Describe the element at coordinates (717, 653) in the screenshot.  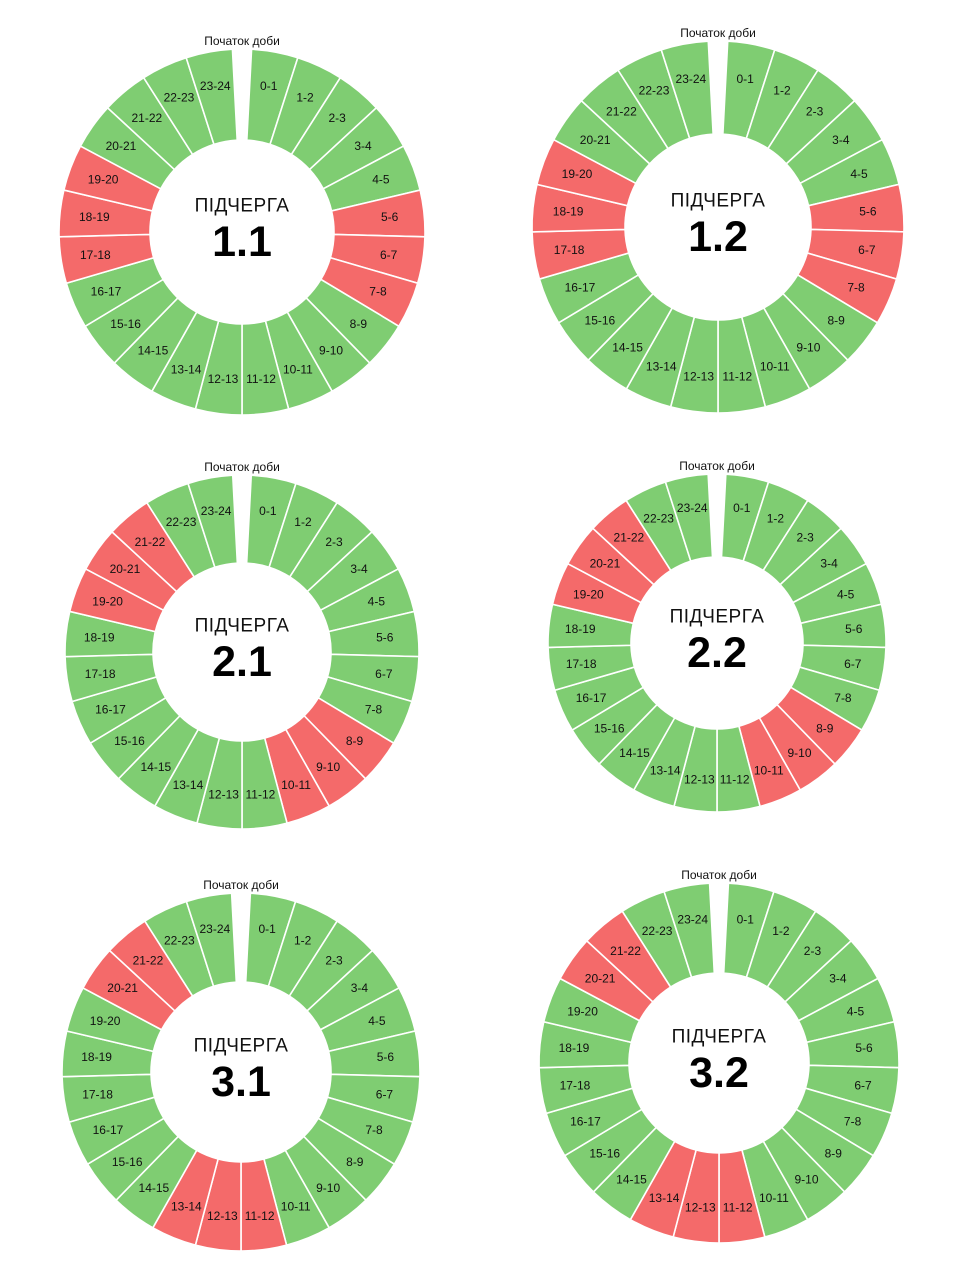
I see `queue-number: 2.2` at that location.